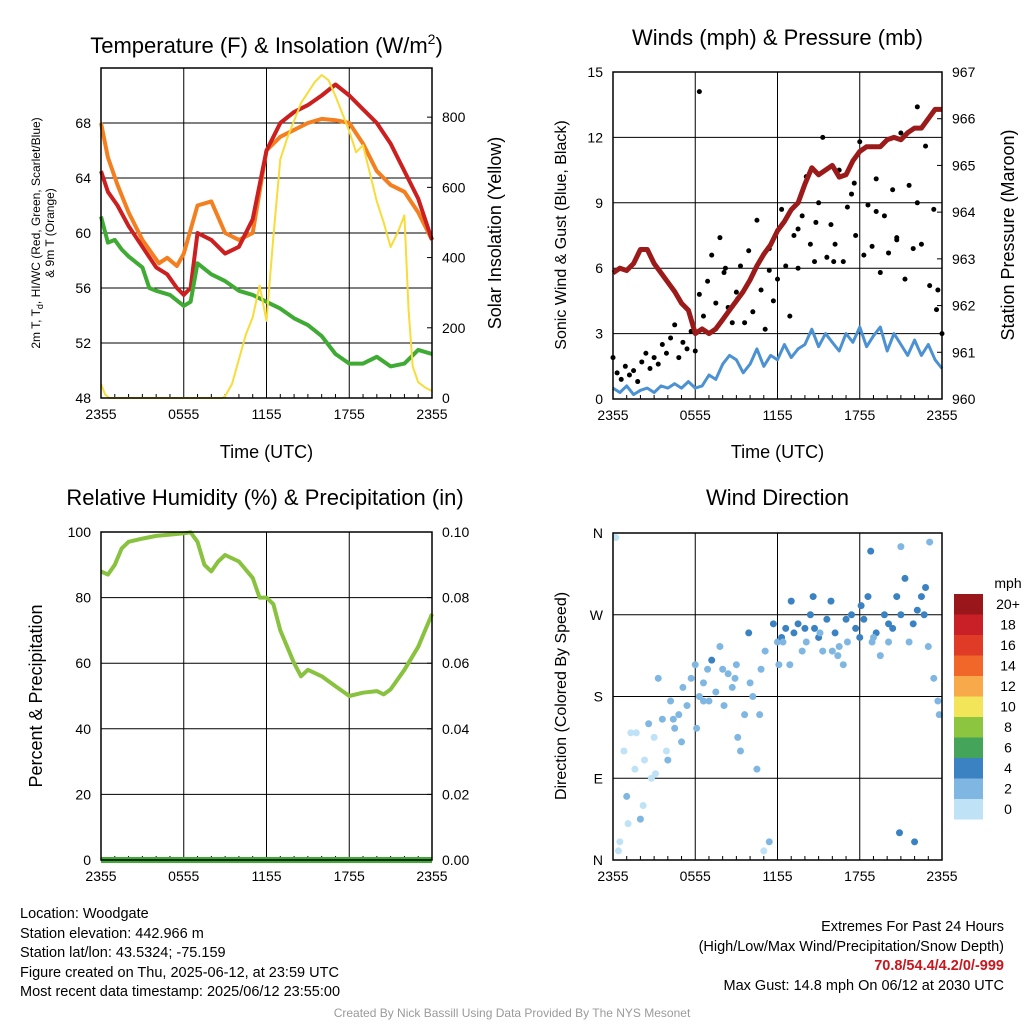 Image resolution: width=1024 pixels, height=1024 pixels. I want to click on dir-chart-title: Wind Direction, so click(777, 497).